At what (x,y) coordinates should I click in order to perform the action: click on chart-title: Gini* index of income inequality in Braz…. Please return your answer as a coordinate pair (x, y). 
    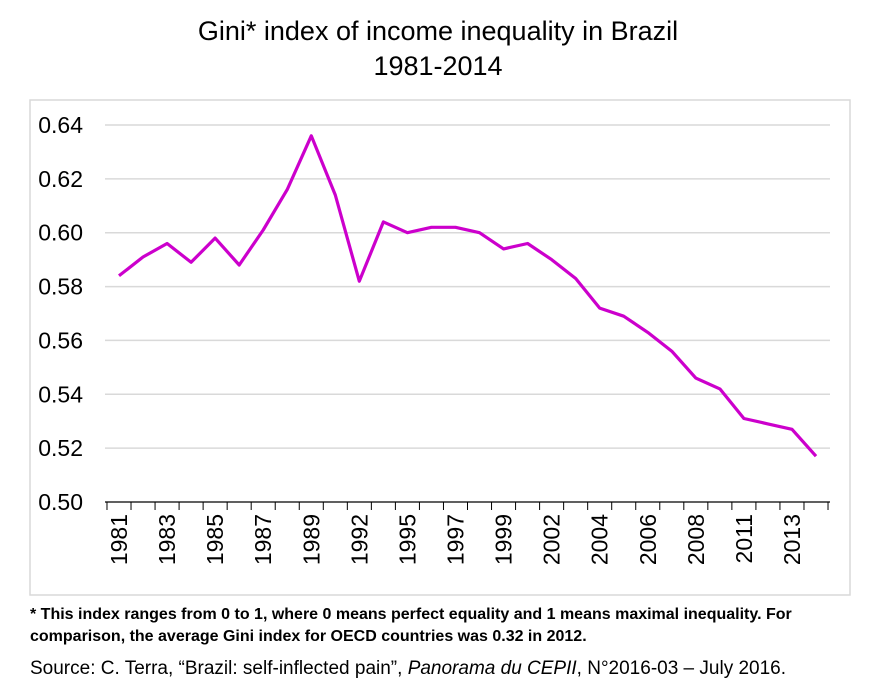
    Looking at the image, I should click on (438, 31).